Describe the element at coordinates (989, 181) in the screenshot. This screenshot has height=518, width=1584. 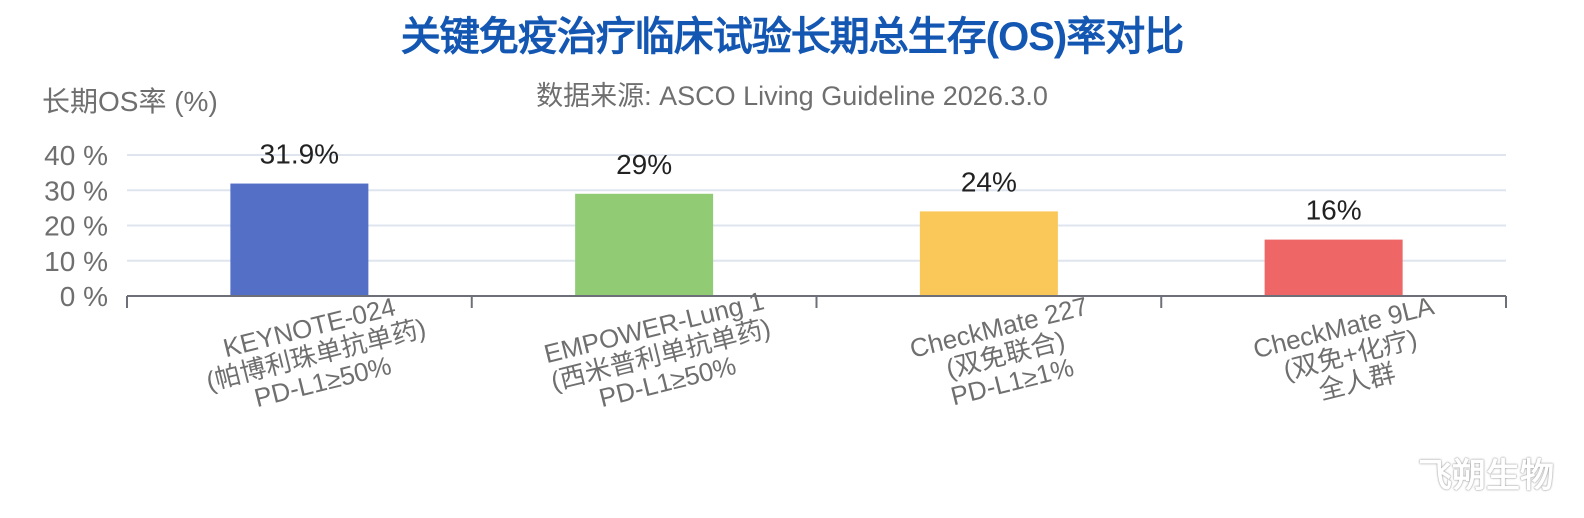
I see `data-label: 24%` at that location.